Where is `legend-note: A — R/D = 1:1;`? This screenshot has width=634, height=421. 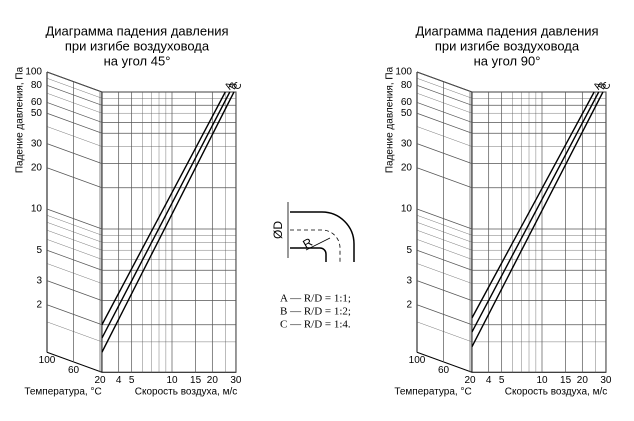 legend-note: A — R/D = 1:1; is located at coordinates (315, 299).